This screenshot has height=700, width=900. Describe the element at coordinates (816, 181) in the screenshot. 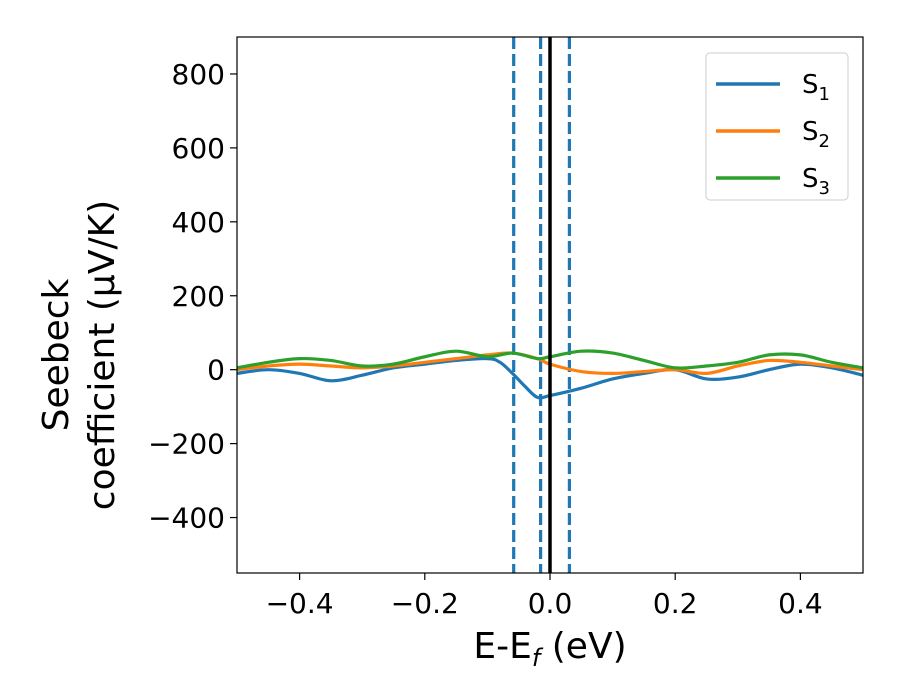

I see `legend-label-s3: S3` at that location.